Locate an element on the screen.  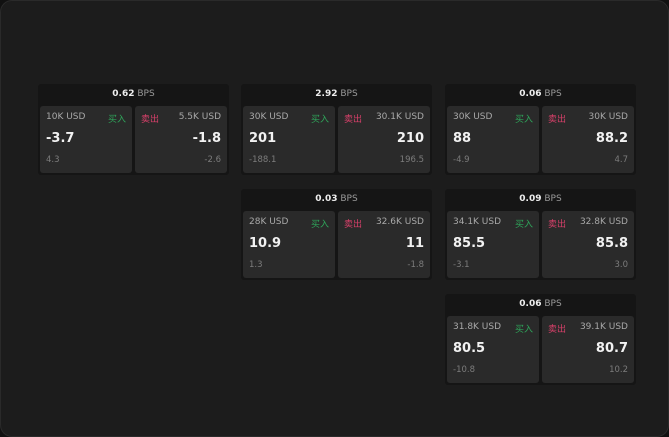
ask-change: 4.7 is located at coordinates (621, 160).